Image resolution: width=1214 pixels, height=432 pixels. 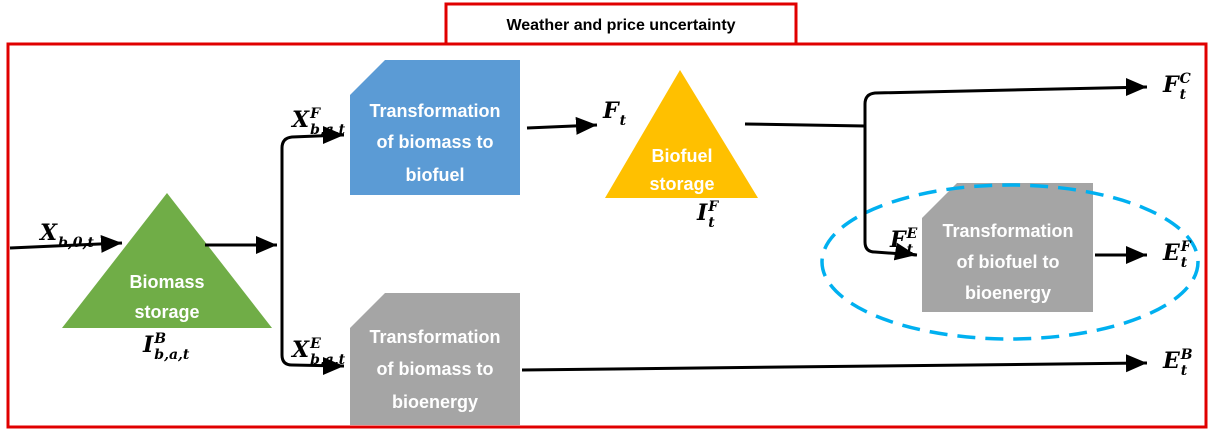 I want to click on biomass-to-biofuel, so click(x=435, y=127).